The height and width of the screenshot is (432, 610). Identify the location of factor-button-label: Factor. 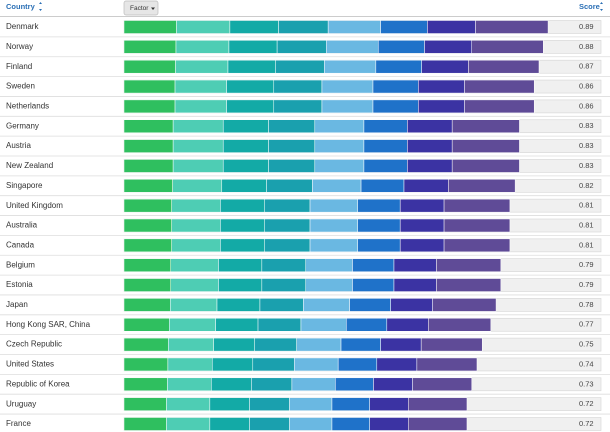
(139, 8).